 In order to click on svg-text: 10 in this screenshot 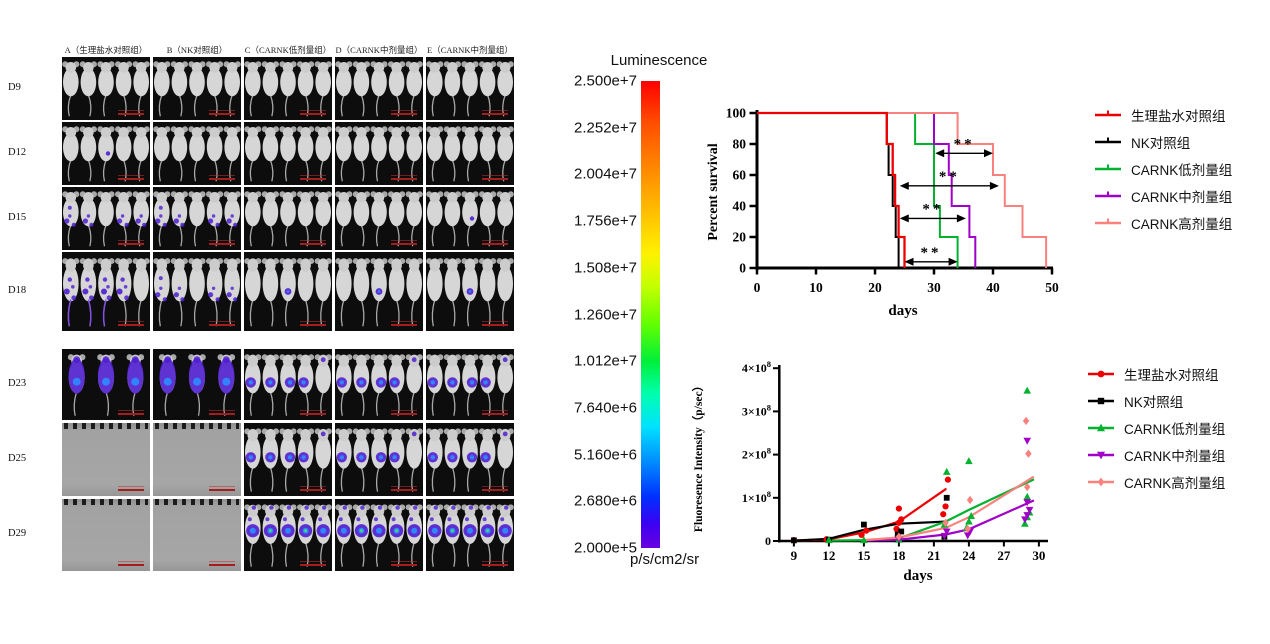, I will do `click(816, 287)`.